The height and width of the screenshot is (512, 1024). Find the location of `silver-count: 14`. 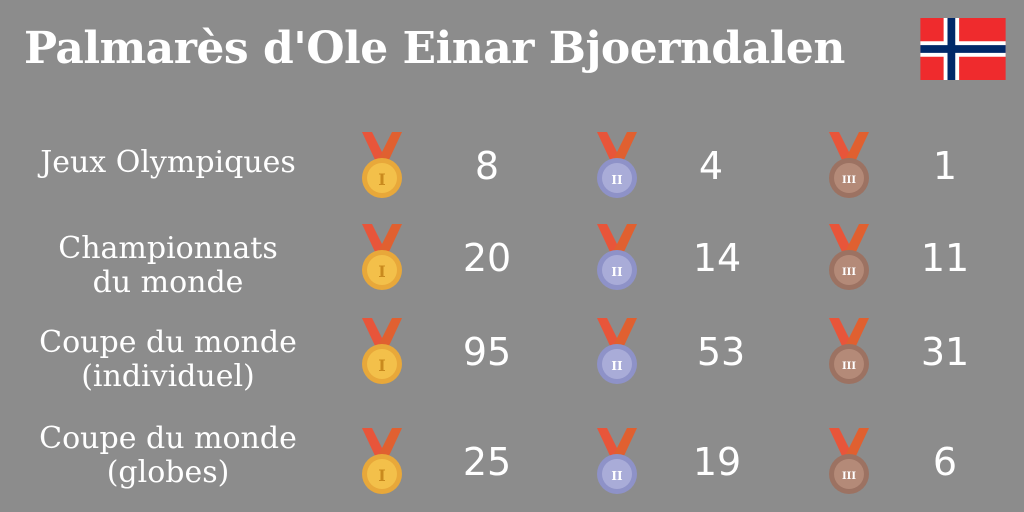

silver-count: 14 is located at coordinates (717, 258).